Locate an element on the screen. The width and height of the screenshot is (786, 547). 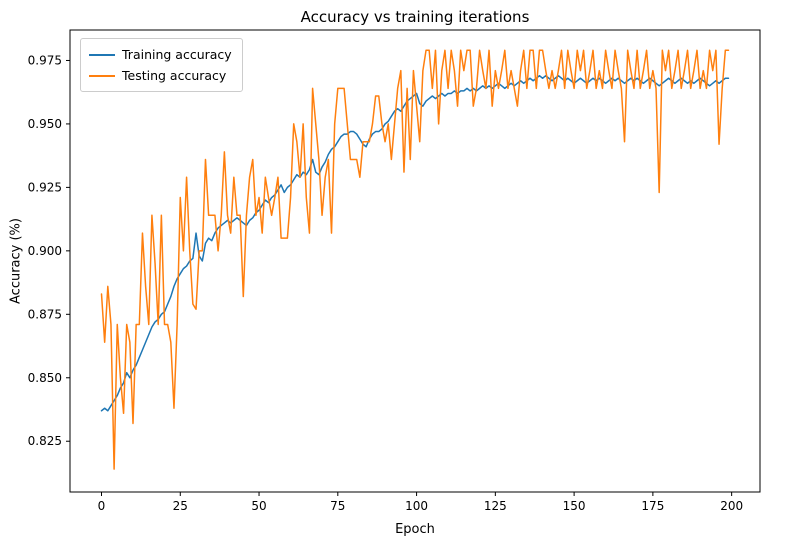
y-tick-label: 0.900 is located at coordinates (45, 251).